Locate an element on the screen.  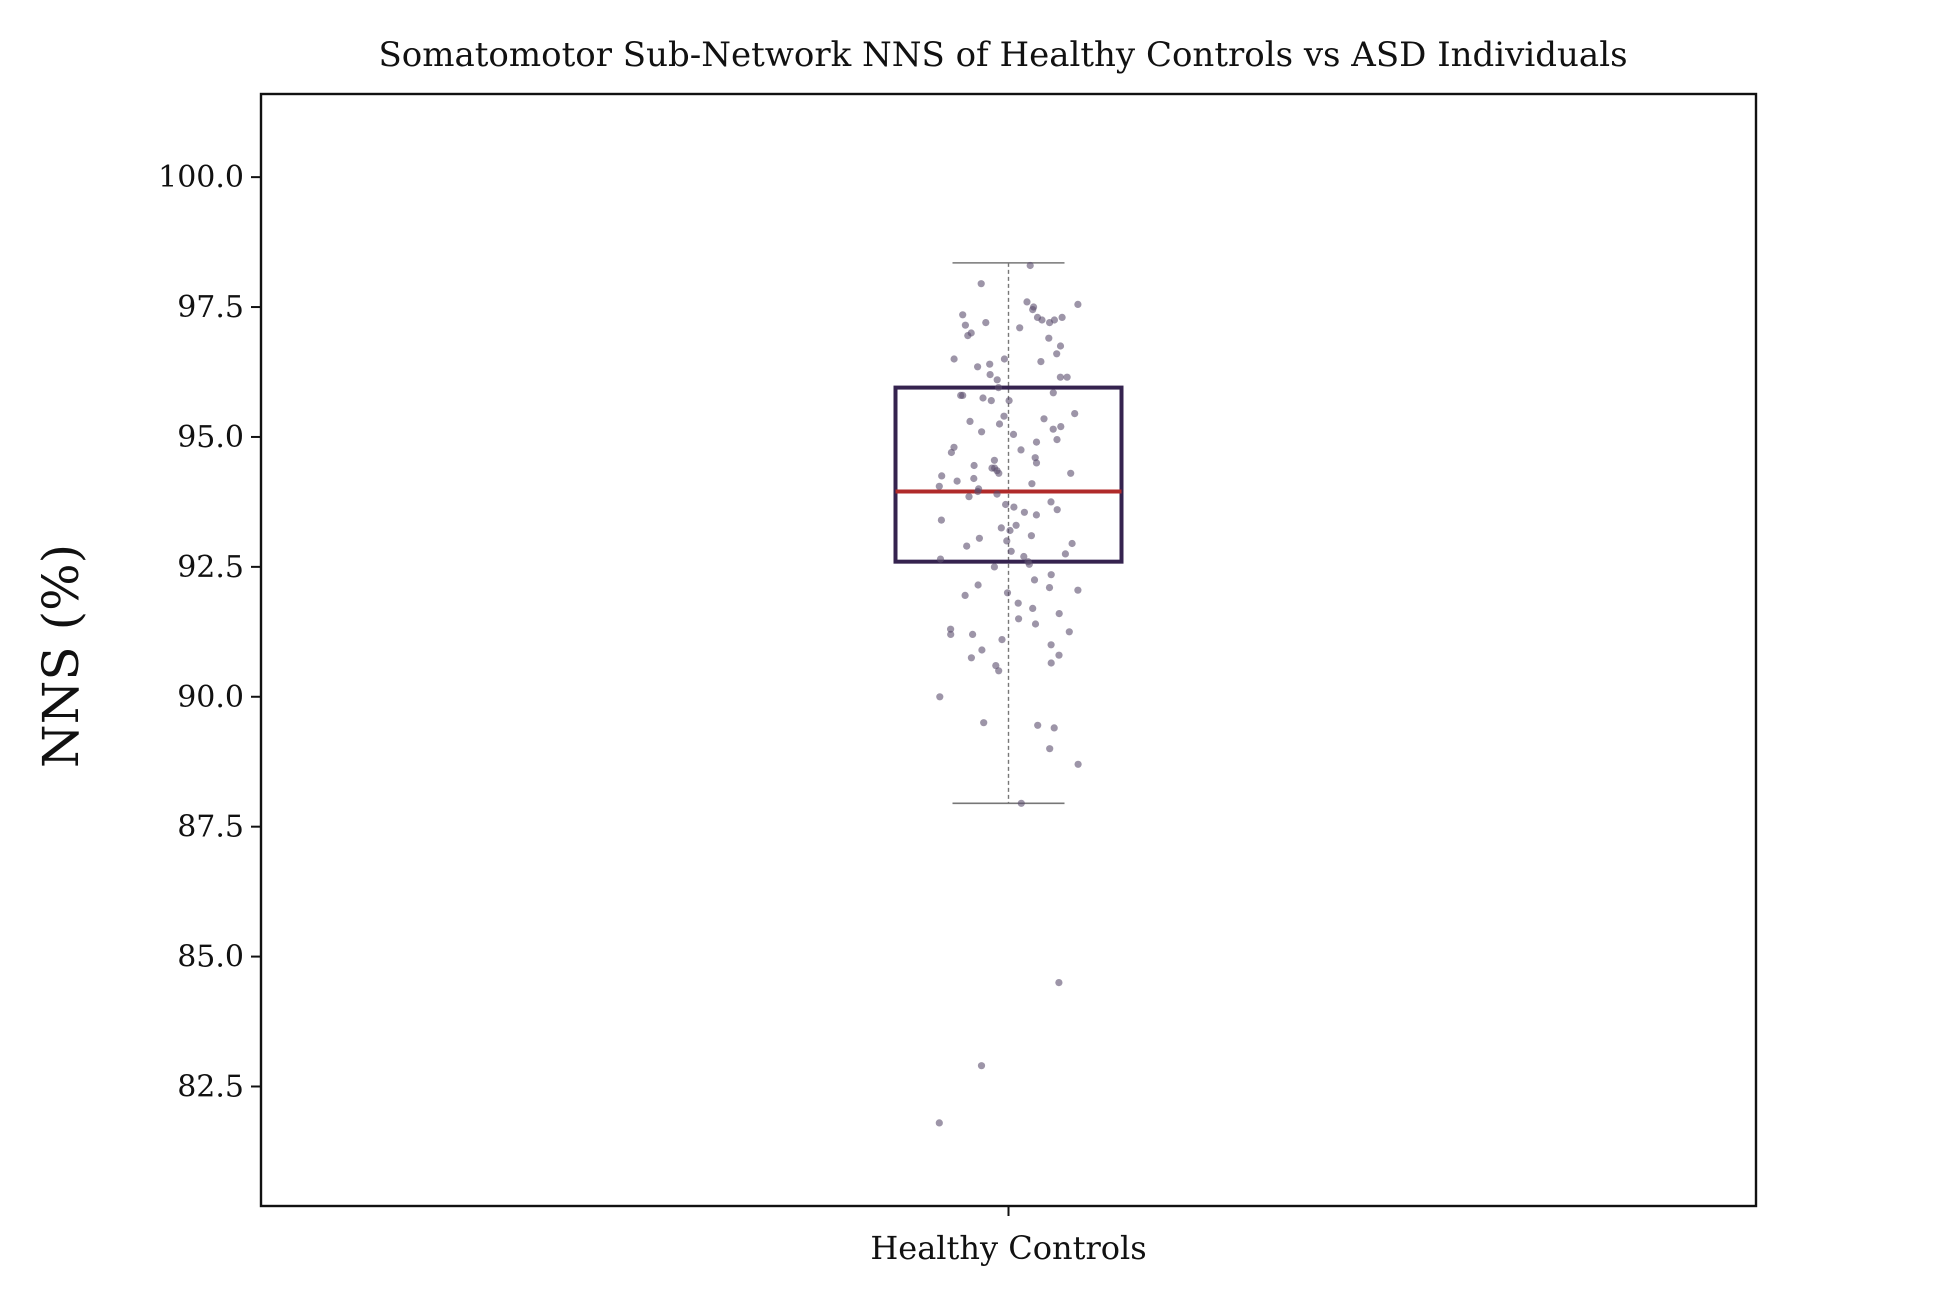
y-tick-label: 87.5 is located at coordinates (210, 827).